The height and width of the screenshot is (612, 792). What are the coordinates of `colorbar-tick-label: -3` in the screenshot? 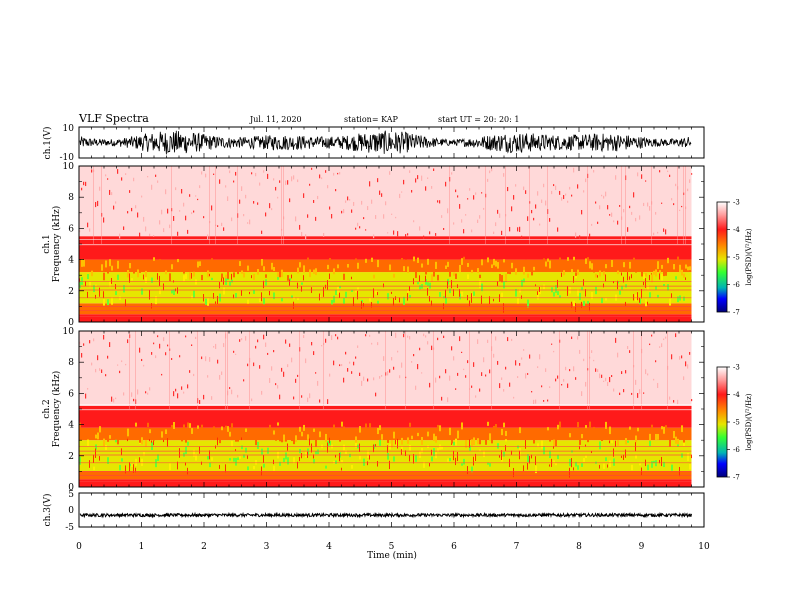 It's located at (736, 203).